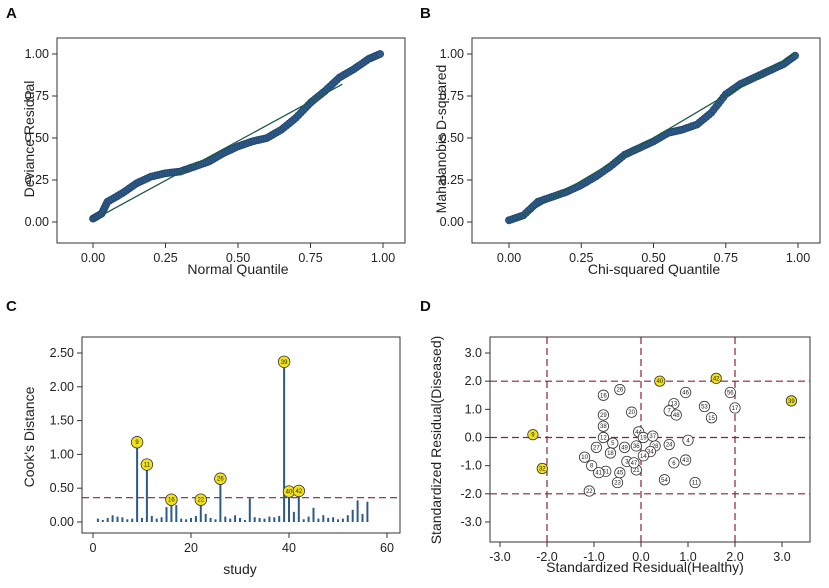 The image size is (829, 588). What do you see at coordinates (11, 306) in the screenshot?
I see `panel-letter-c: C` at bounding box center [11, 306].